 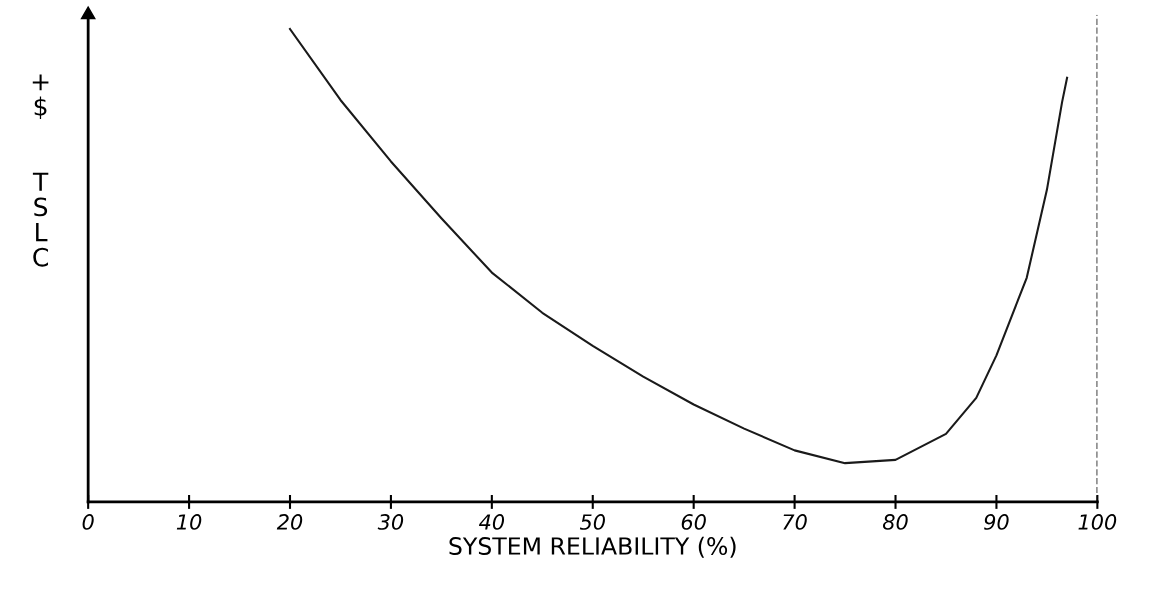 I want to click on x-tick-label: 80, so click(x=895, y=522).